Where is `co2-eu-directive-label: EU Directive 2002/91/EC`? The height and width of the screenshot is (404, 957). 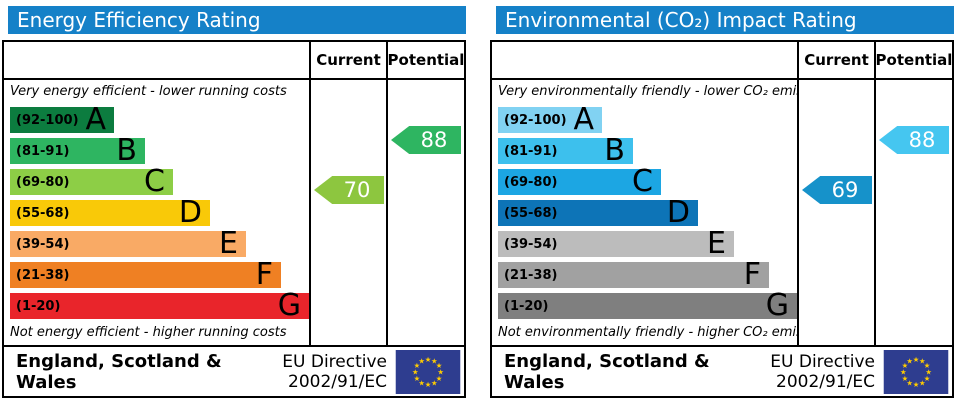
co2-eu-directive-label: EU Directive 2002/91/EC is located at coordinates (822, 371).